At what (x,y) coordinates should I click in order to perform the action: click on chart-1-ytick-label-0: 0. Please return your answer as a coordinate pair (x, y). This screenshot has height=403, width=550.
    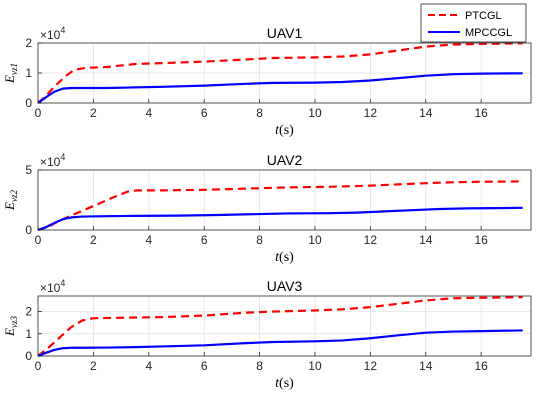
    Looking at the image, I should click on (28, 103).